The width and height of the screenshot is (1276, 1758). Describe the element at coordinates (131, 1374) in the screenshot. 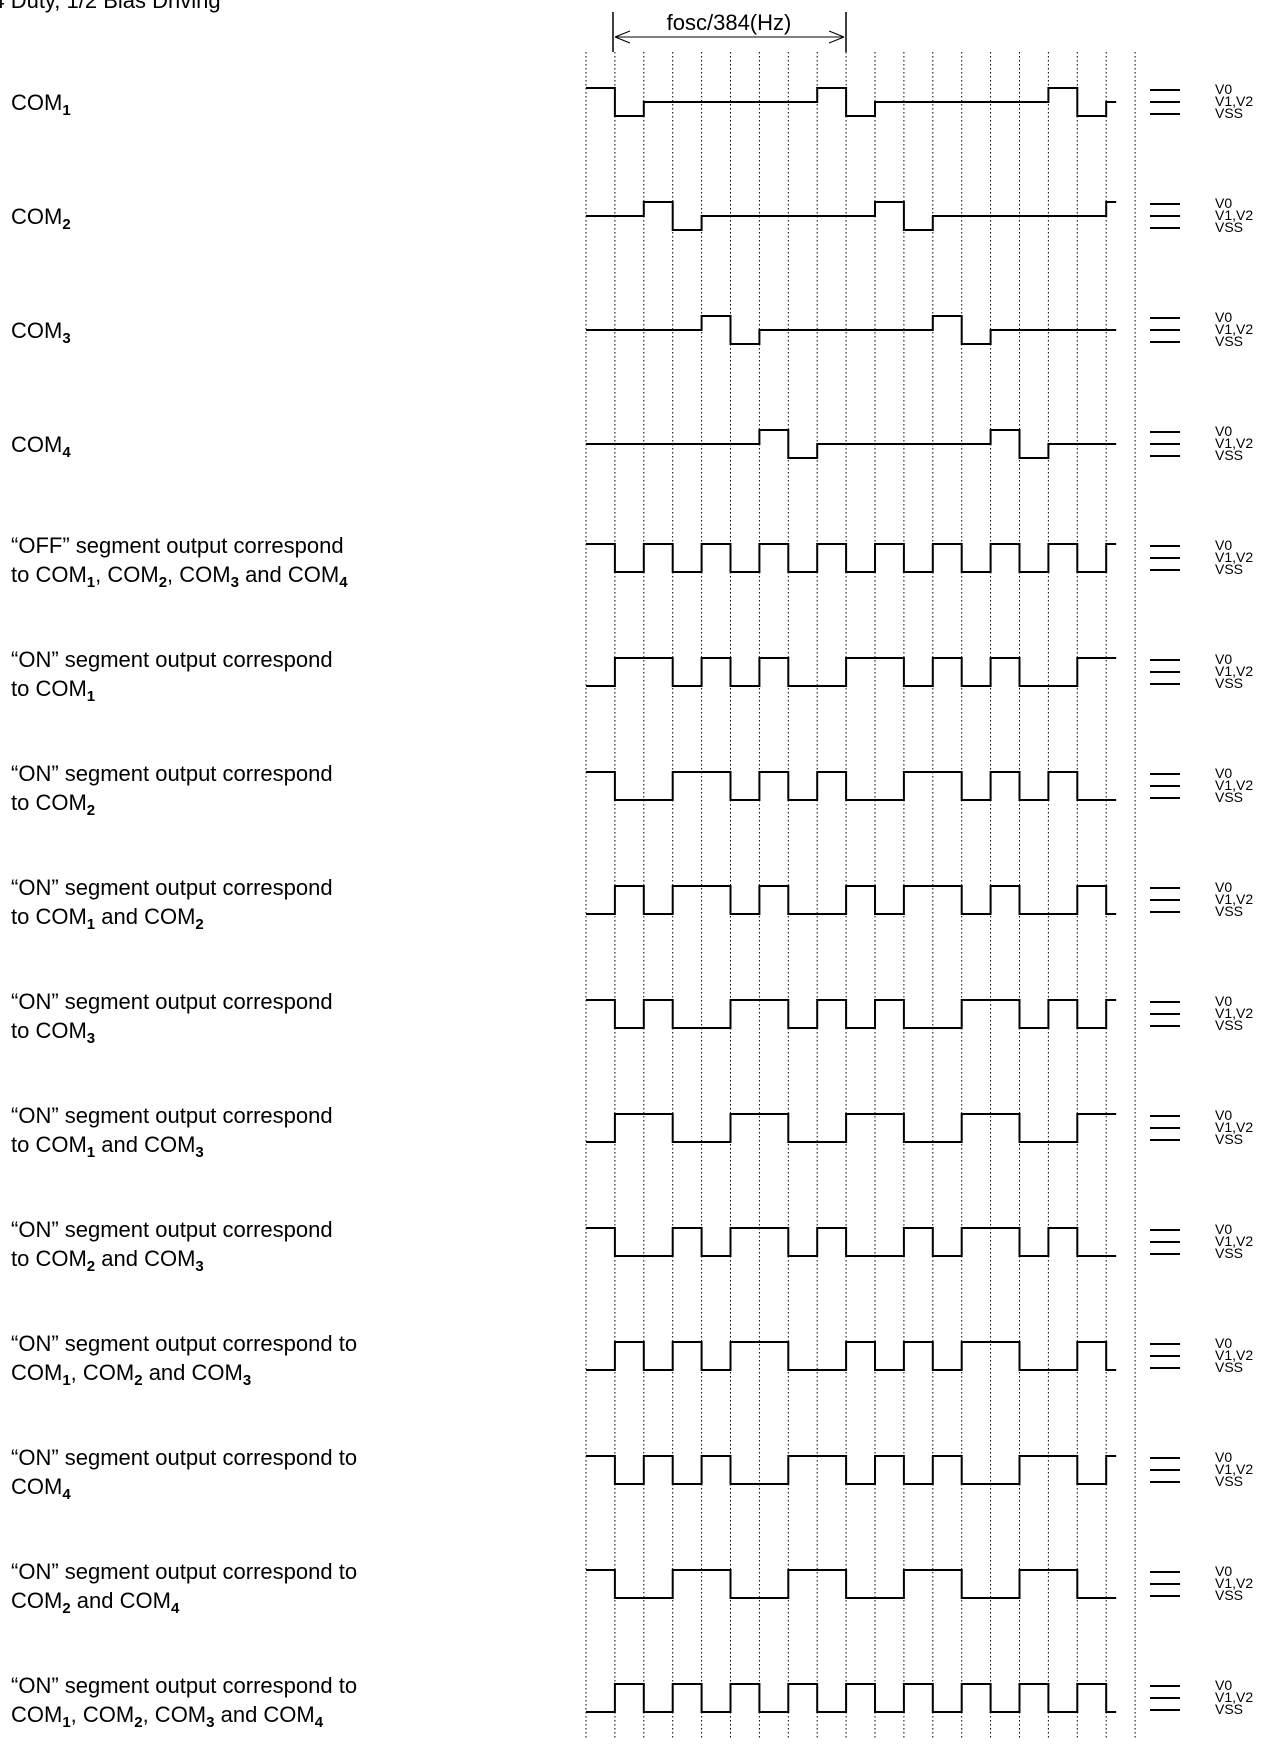

I see `row-label-line: COM1, COM2 and COM3` at that location.